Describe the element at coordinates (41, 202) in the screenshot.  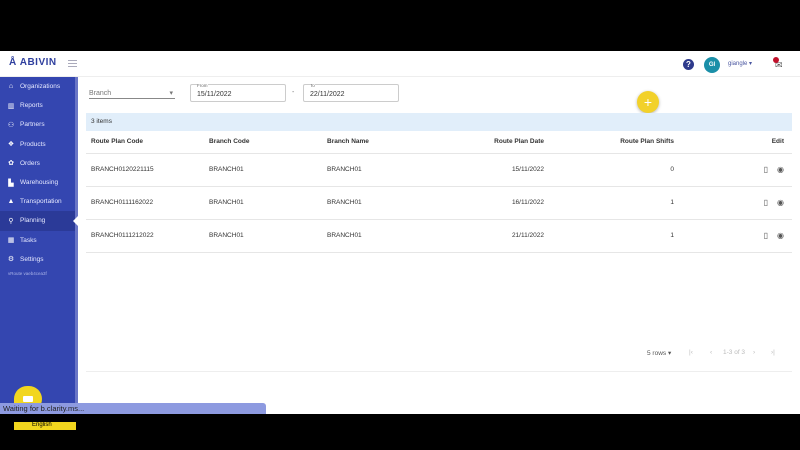
I see `sidebar-item-label: Transportation` at that location.